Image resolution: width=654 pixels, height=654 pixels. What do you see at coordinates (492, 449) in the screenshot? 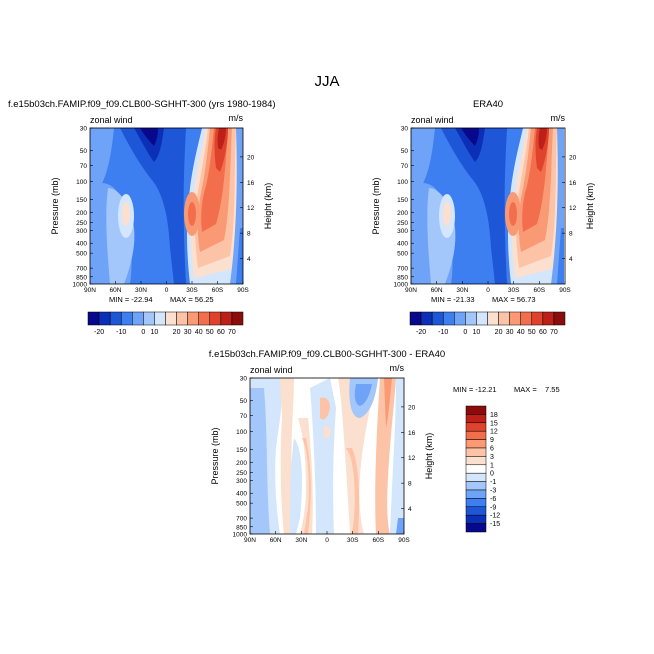
I see `colorbar-label: 6` at bounding box center [492, 449].